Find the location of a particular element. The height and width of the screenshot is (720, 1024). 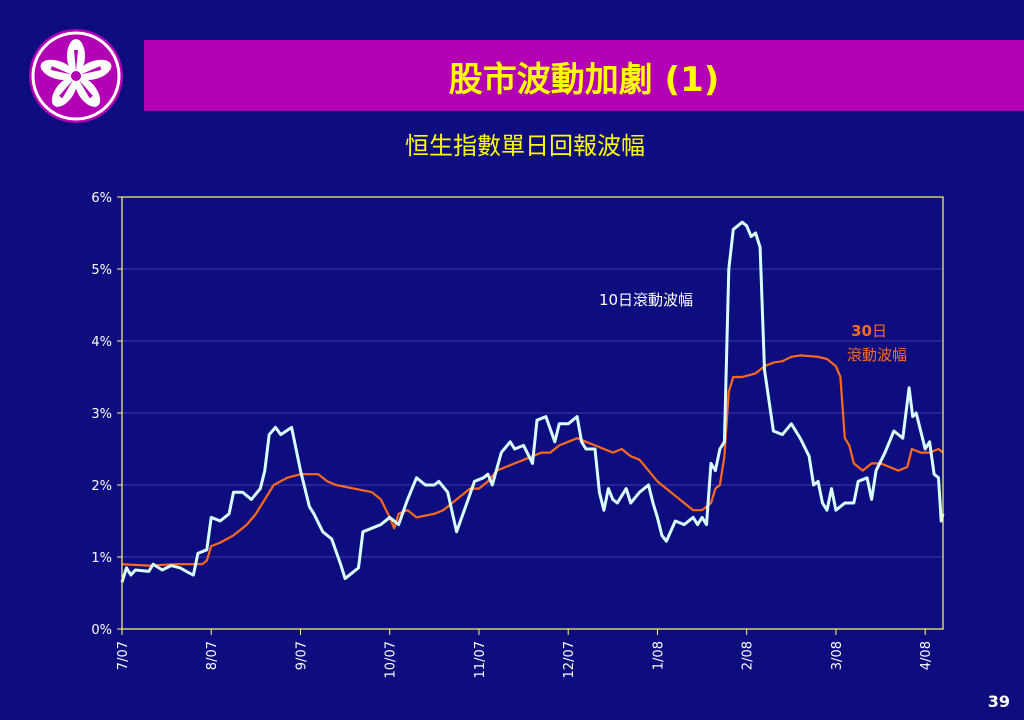

x-tick-label: 12/07 is located at coordinates (569, 659).